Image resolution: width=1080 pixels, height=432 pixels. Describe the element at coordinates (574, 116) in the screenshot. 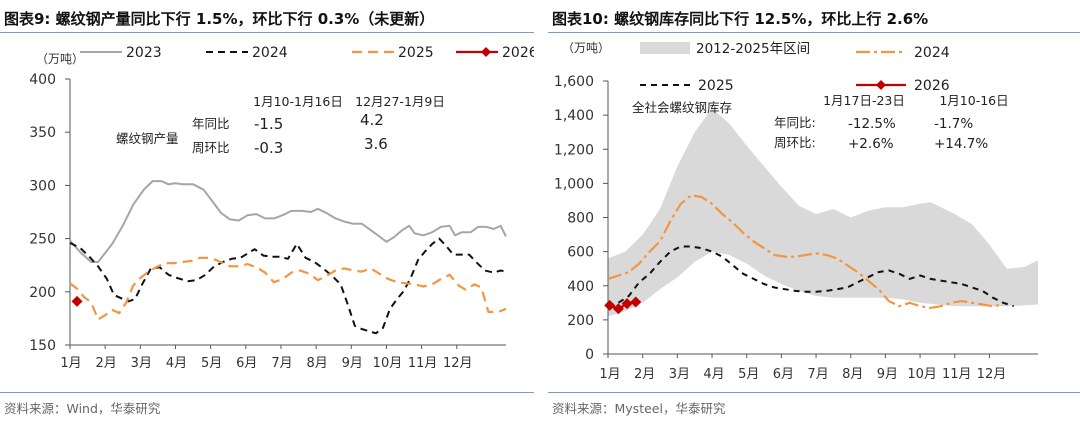

I see `y-tick-label: 1,400` at that location.